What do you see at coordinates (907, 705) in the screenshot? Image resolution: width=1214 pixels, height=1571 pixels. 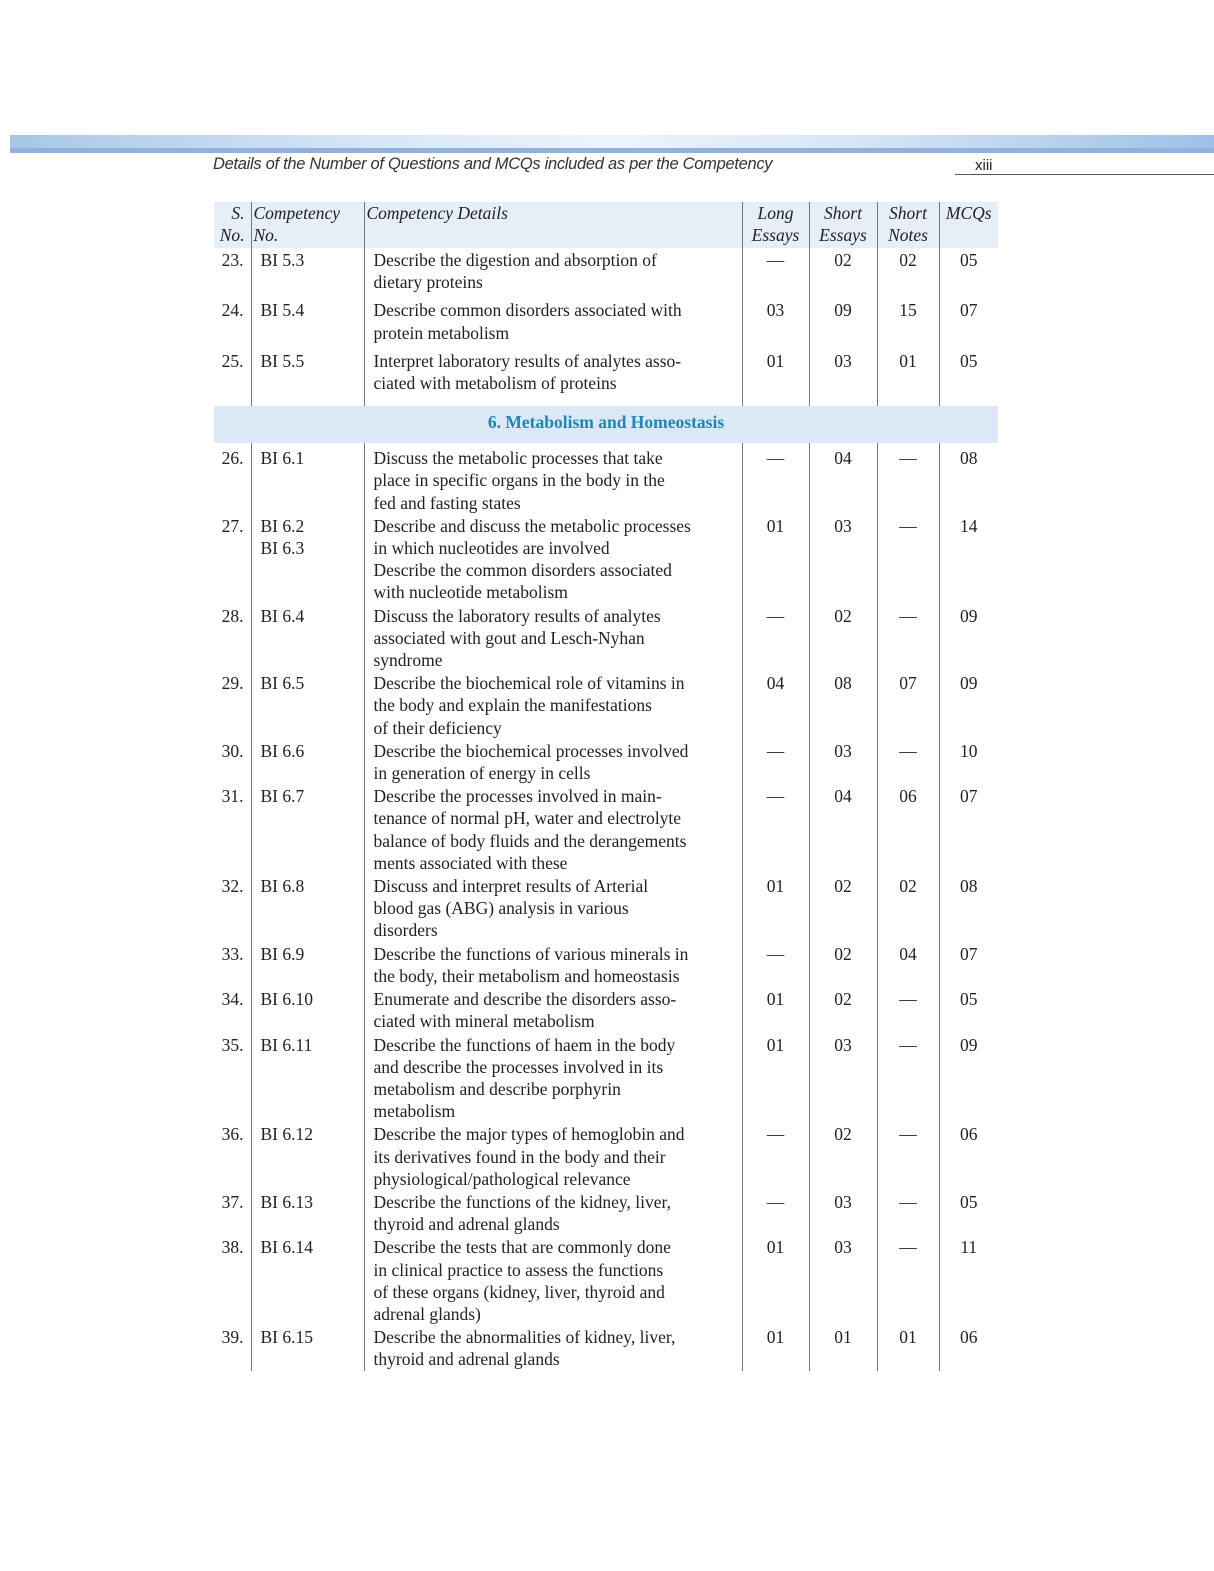 I see `short-notes-count: 07` at bounding box center [907, 705].